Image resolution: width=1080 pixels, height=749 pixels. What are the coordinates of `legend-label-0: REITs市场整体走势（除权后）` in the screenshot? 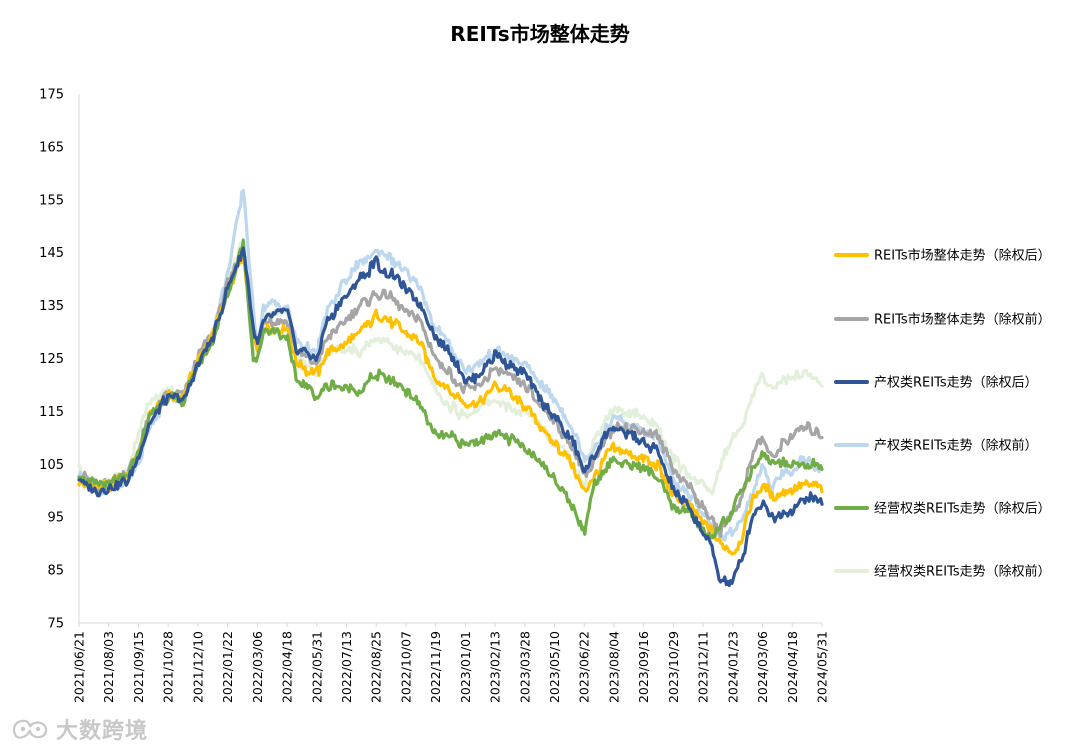 It's located at (962, 256).